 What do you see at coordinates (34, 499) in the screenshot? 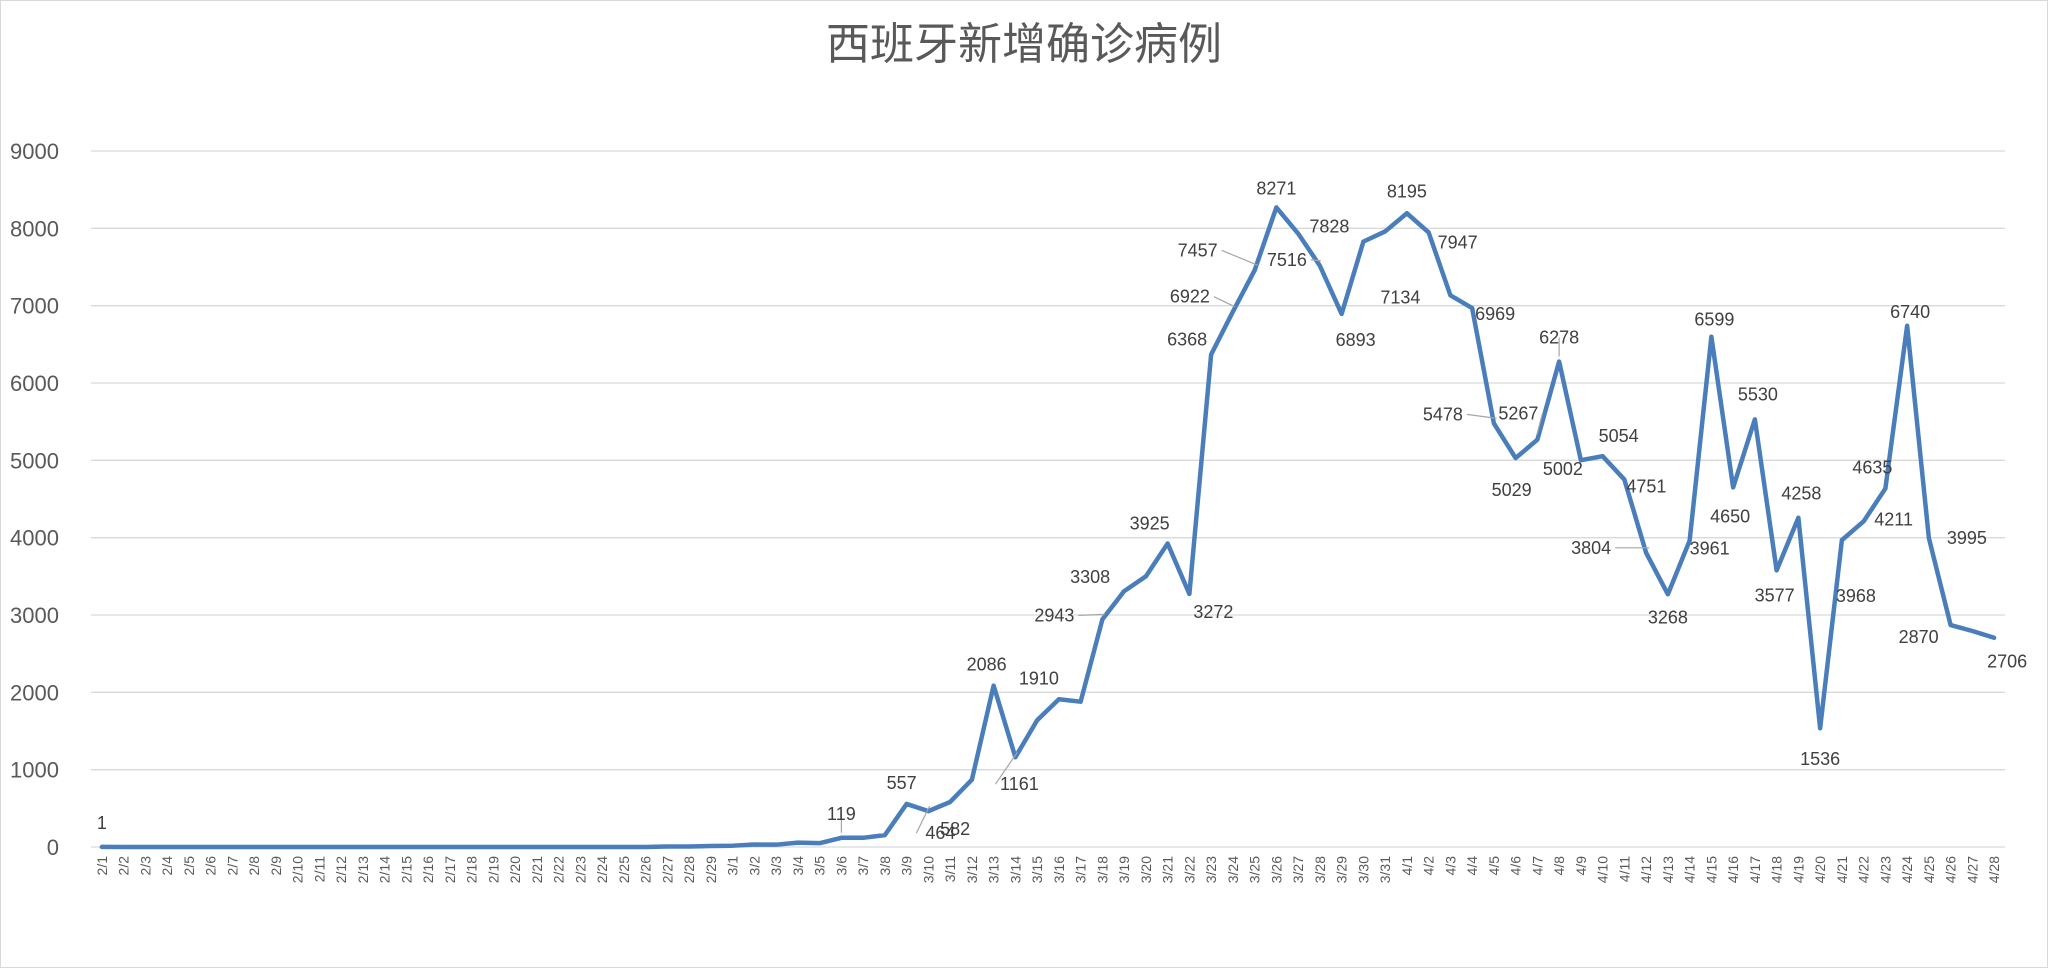
I see `y-axis-tick-labels: 0 1000 2000 3000 4000 5000 6000 7000 8000 9000` at bounding box center [34, 499].